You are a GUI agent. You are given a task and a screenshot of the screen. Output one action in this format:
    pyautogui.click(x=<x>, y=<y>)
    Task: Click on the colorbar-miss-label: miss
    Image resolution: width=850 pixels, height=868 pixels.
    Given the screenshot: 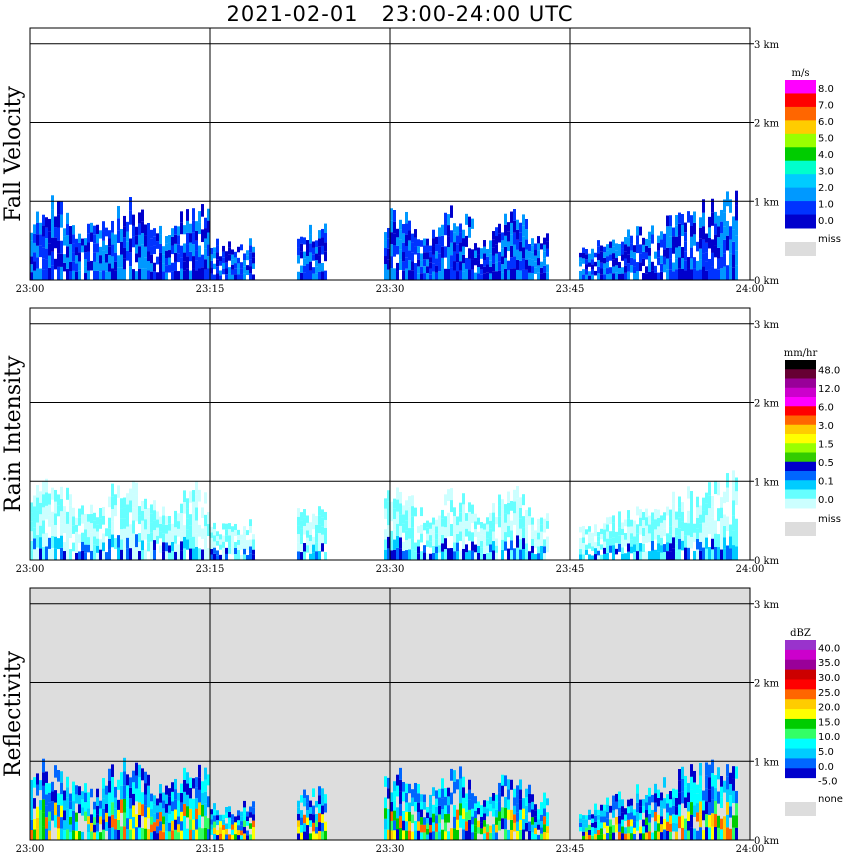 What is the action you would take?
    pyautogui.click(x=829, y=239)
    